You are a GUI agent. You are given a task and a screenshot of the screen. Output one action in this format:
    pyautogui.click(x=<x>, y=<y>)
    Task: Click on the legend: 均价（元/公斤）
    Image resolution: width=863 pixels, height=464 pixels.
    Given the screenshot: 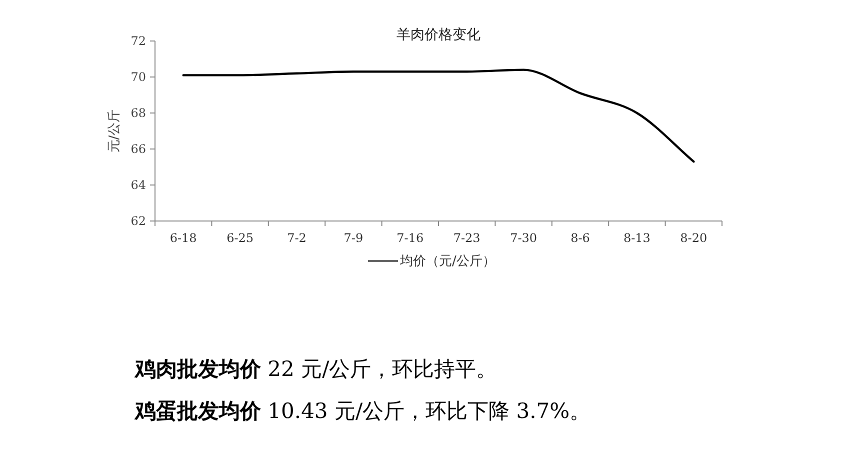 What is the action you would take?
    pyautogui.click(x=432, y=261)
    